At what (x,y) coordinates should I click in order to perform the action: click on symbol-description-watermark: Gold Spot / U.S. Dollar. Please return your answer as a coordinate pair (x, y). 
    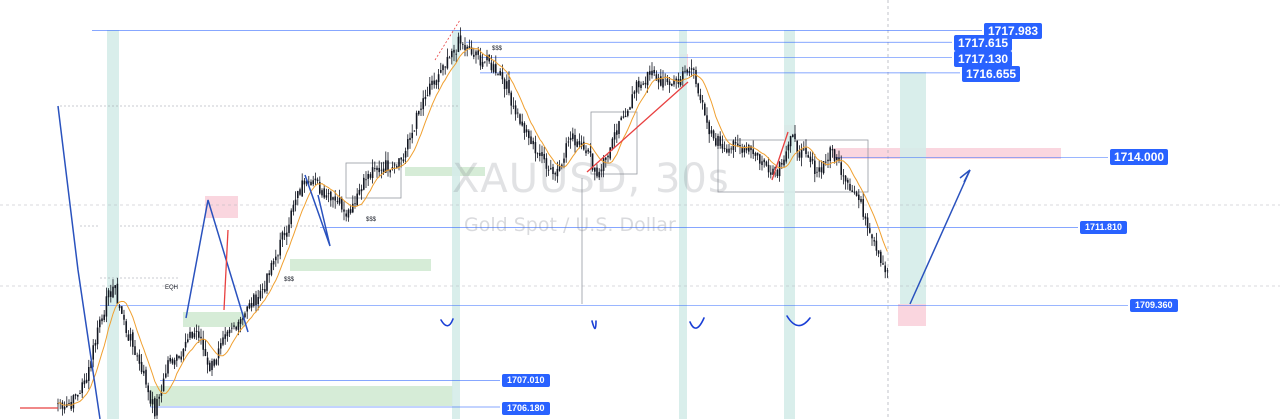
    Looking at the image, I should click on (570, 225).